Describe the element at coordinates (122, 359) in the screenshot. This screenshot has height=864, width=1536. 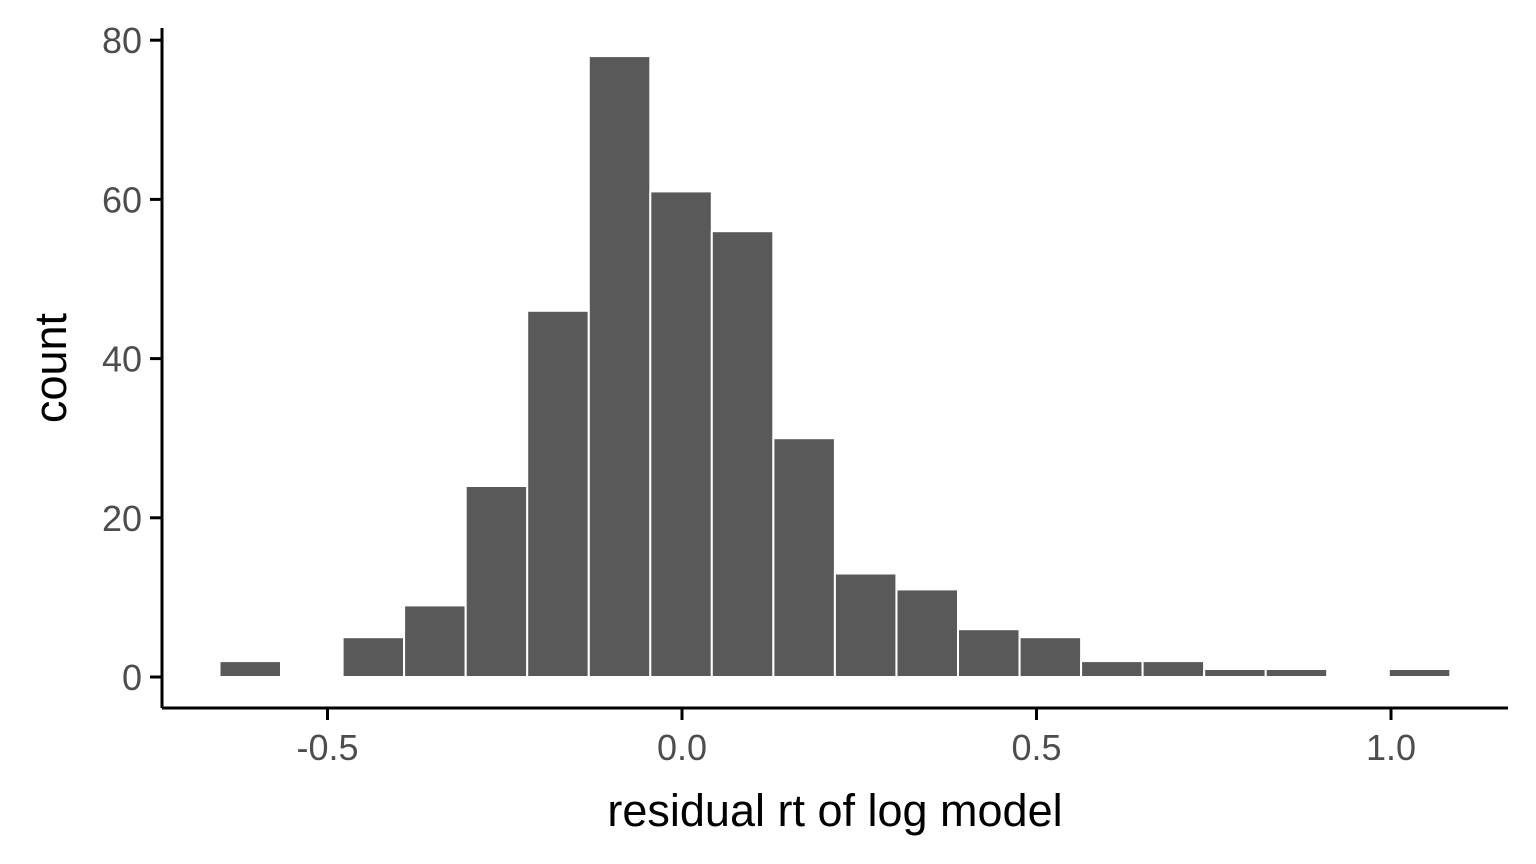
I see `y-tick-label: 40` at that location.